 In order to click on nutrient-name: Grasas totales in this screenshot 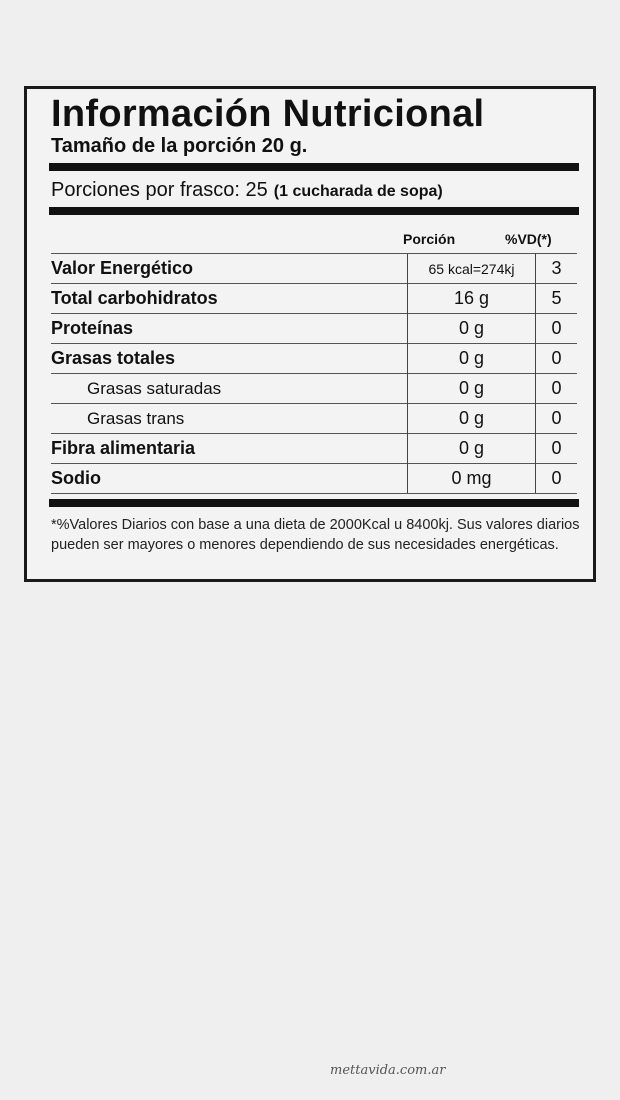, I will do `click(229, 358)`.